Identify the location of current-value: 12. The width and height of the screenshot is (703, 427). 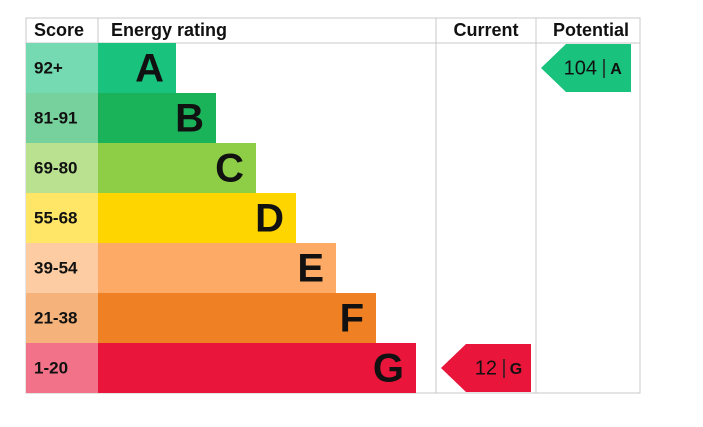
(486, 368).